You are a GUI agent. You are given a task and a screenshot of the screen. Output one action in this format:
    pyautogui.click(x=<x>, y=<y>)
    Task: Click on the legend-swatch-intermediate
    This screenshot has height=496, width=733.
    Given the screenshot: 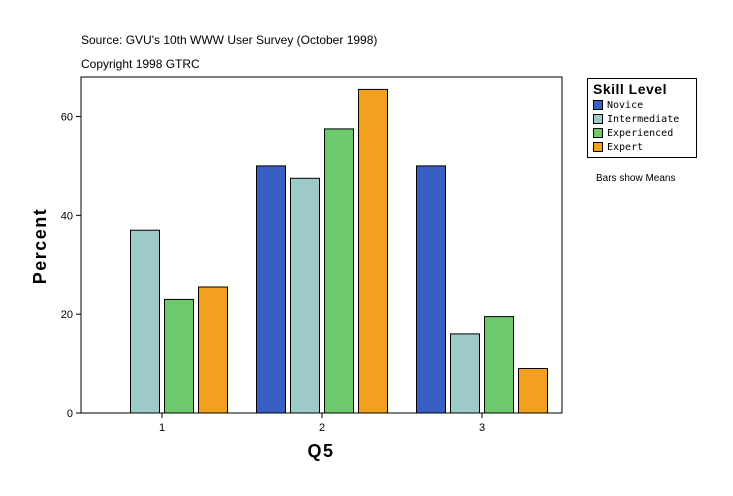 What is the action you would take?
    pyautogui.click(x=598, y=119)
    